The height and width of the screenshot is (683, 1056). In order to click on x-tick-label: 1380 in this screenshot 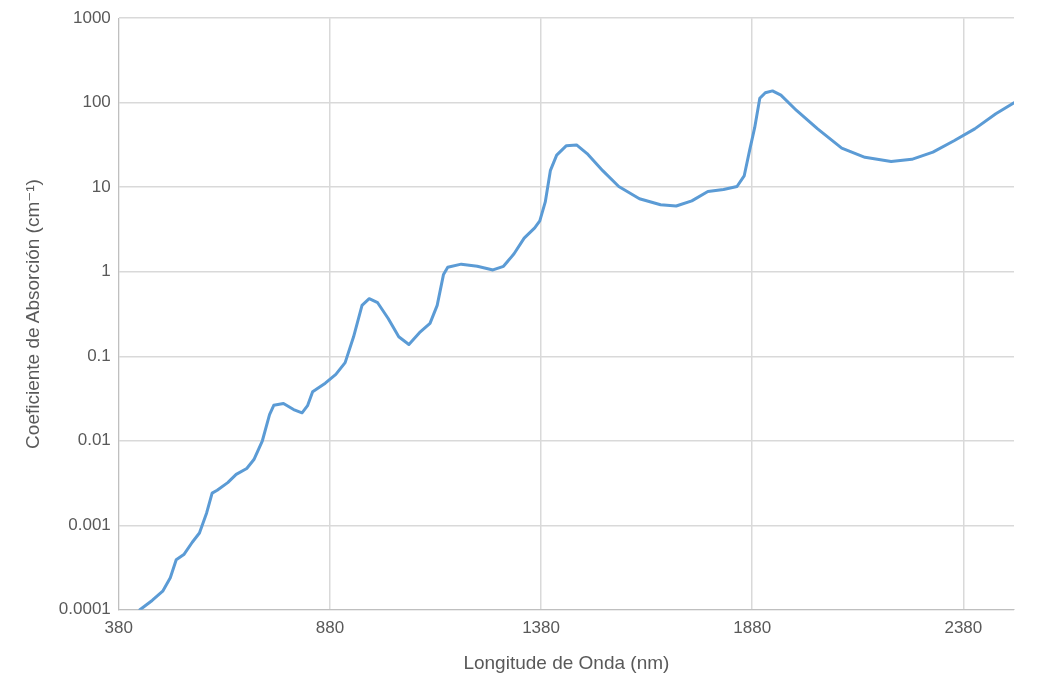, I will do `click(541, 627)`.